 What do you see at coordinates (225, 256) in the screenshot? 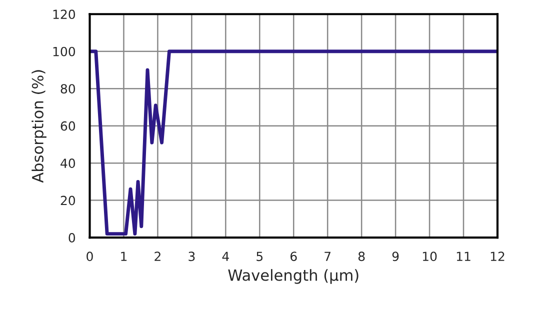
I see `x-tick-label: 4` at bounding box center [225, 256].